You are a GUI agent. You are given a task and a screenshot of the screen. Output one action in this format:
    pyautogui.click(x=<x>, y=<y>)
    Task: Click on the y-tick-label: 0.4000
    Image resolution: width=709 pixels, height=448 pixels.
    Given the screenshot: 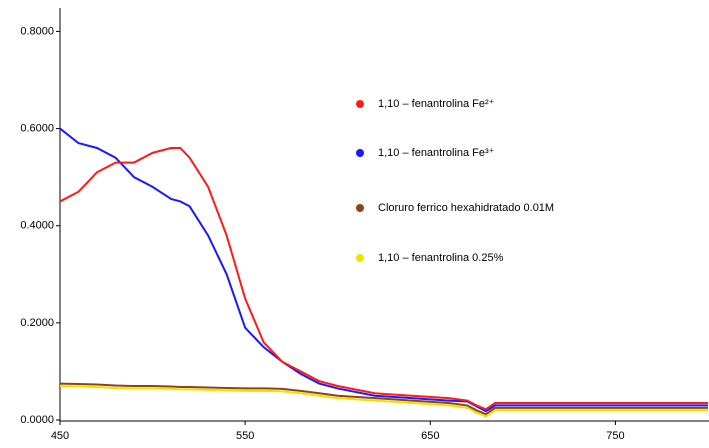 What is the action you would take?
    pyautogui.click(x=37, y=226)
    